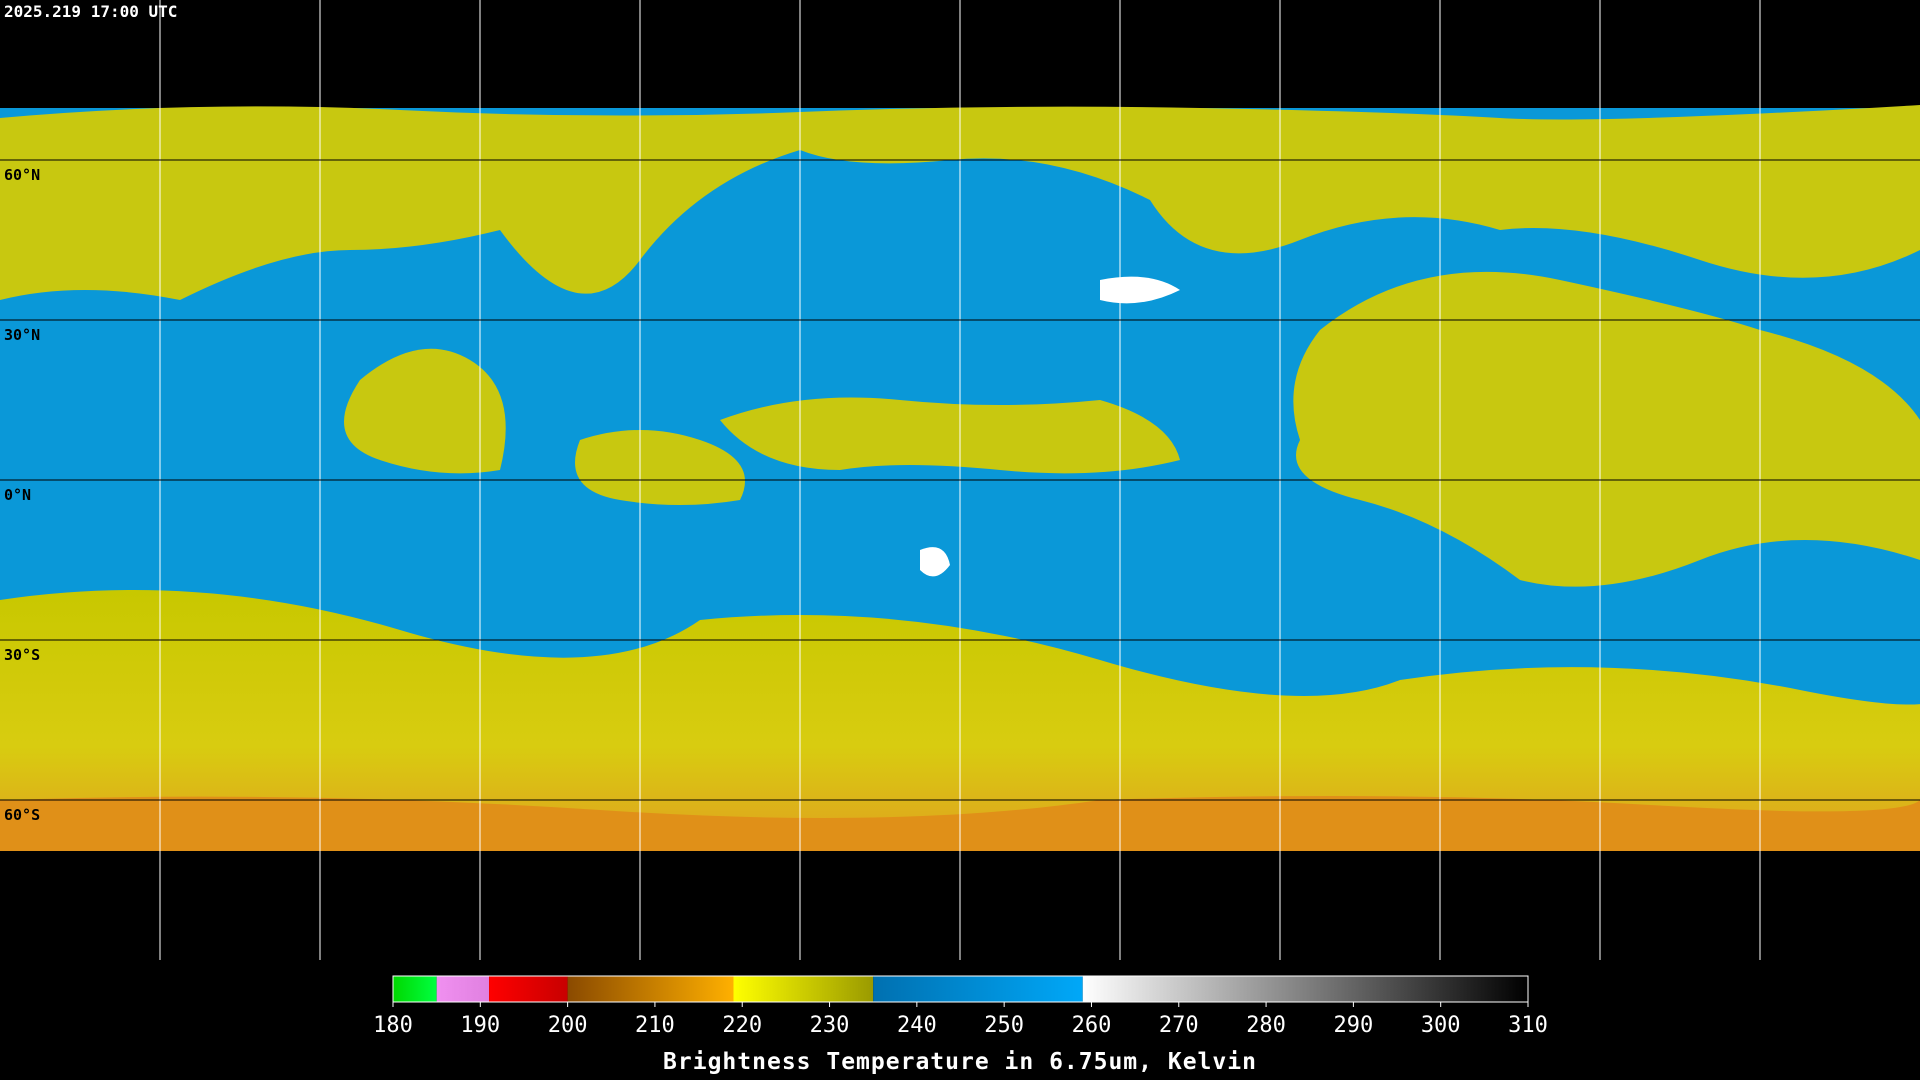 Image resolution: width=1920 pixels, height=1080 pixels. I want to click on colorbar-tick-label: 210, so click(655, 1025).